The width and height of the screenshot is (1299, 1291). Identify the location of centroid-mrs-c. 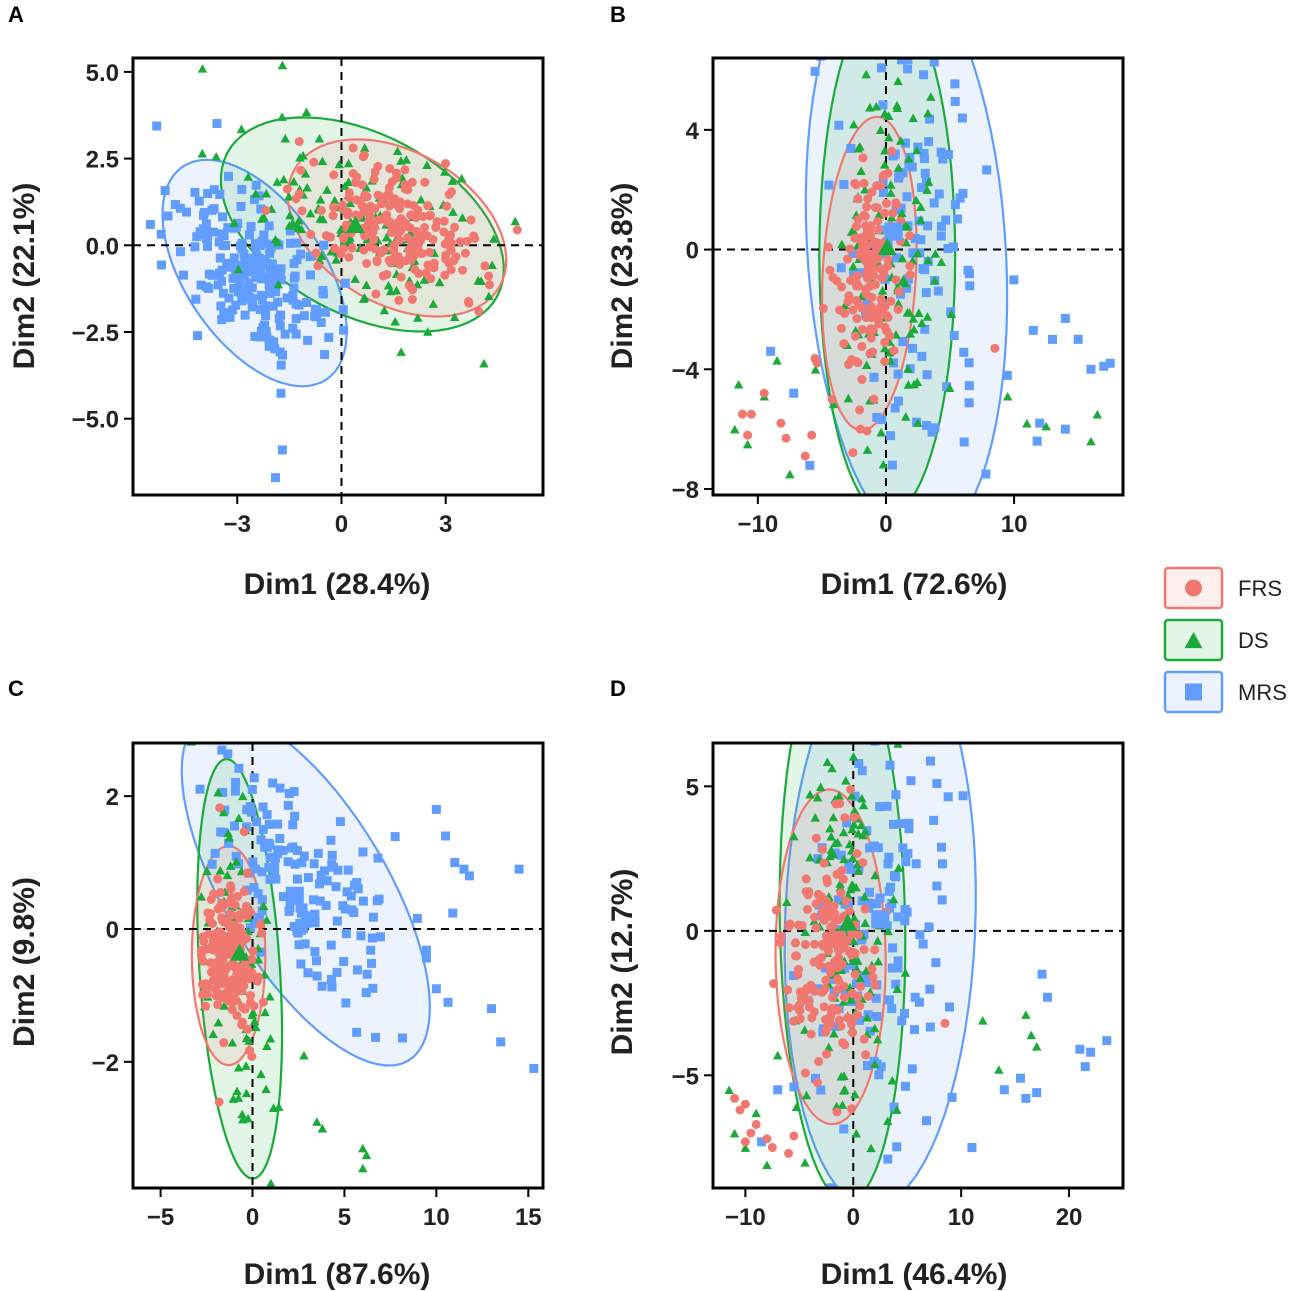
(294, 895).